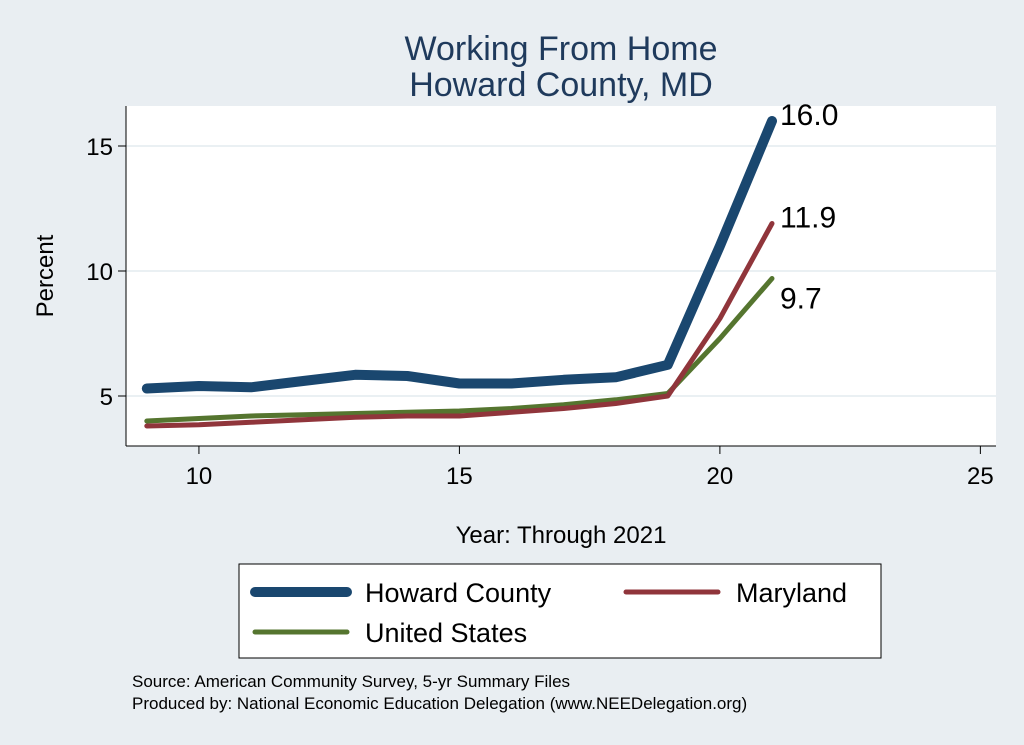  What do you see at coordinates (99, 272) in the screenshot?
I see `y-tick-label-10: 10` at bounding box center [99, 272].